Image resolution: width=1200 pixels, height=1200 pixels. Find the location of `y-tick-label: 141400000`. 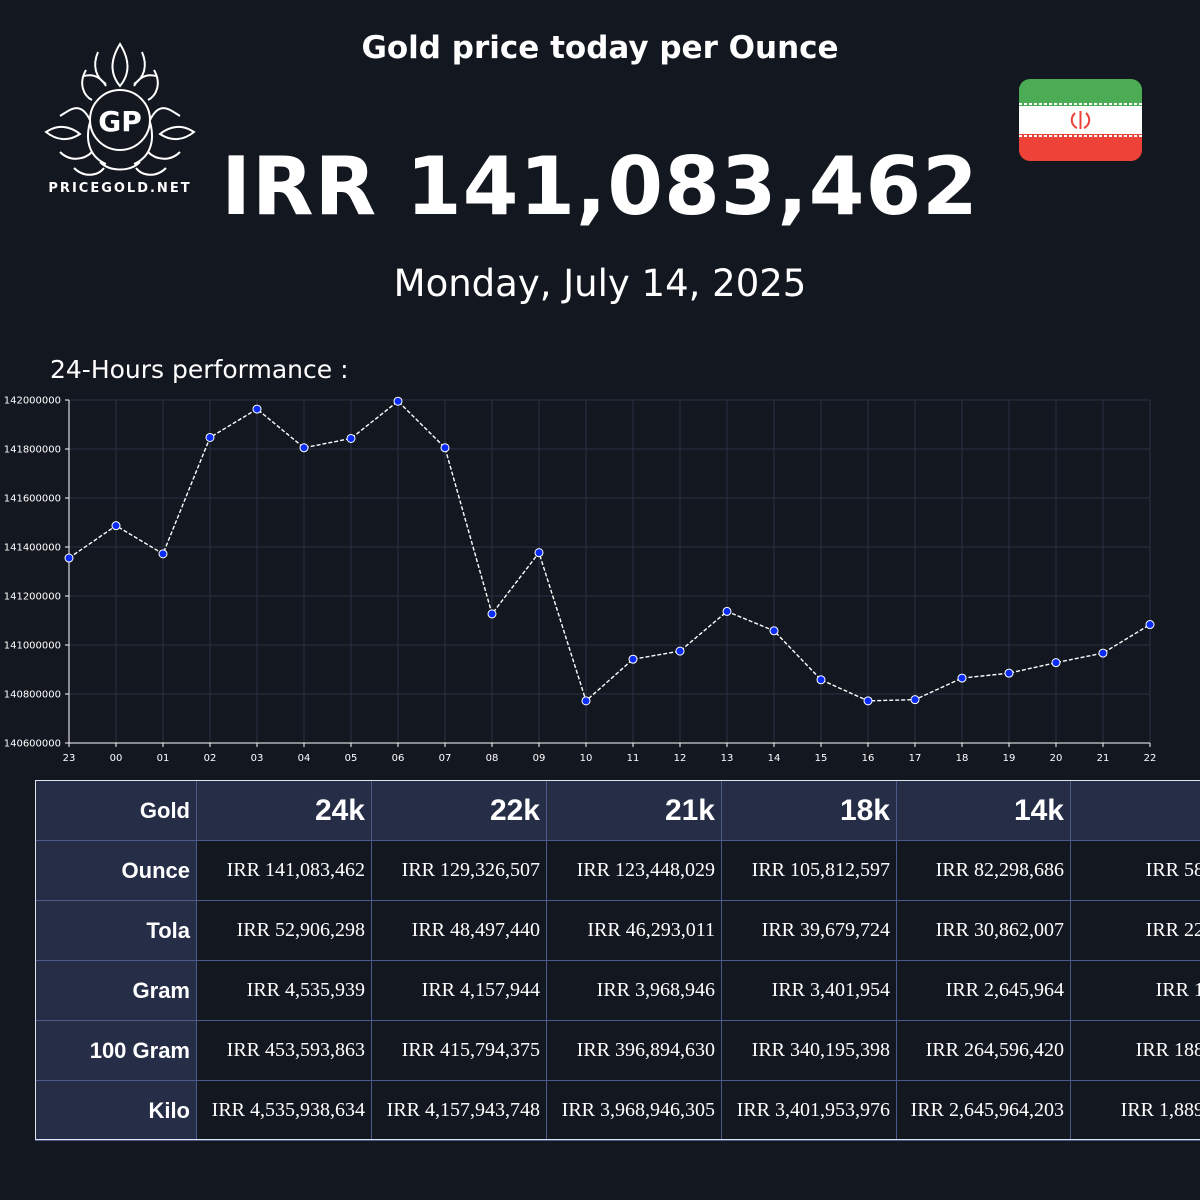

y-tick-label: 141400000 is located at coordinates (32, 548).